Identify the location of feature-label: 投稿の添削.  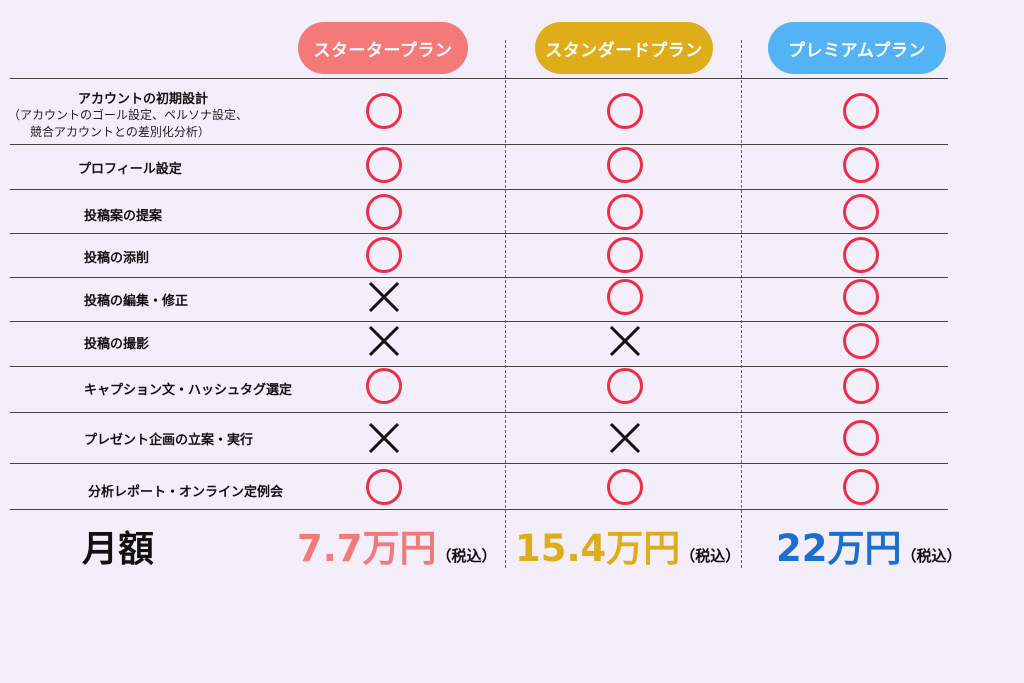
(117, 258).